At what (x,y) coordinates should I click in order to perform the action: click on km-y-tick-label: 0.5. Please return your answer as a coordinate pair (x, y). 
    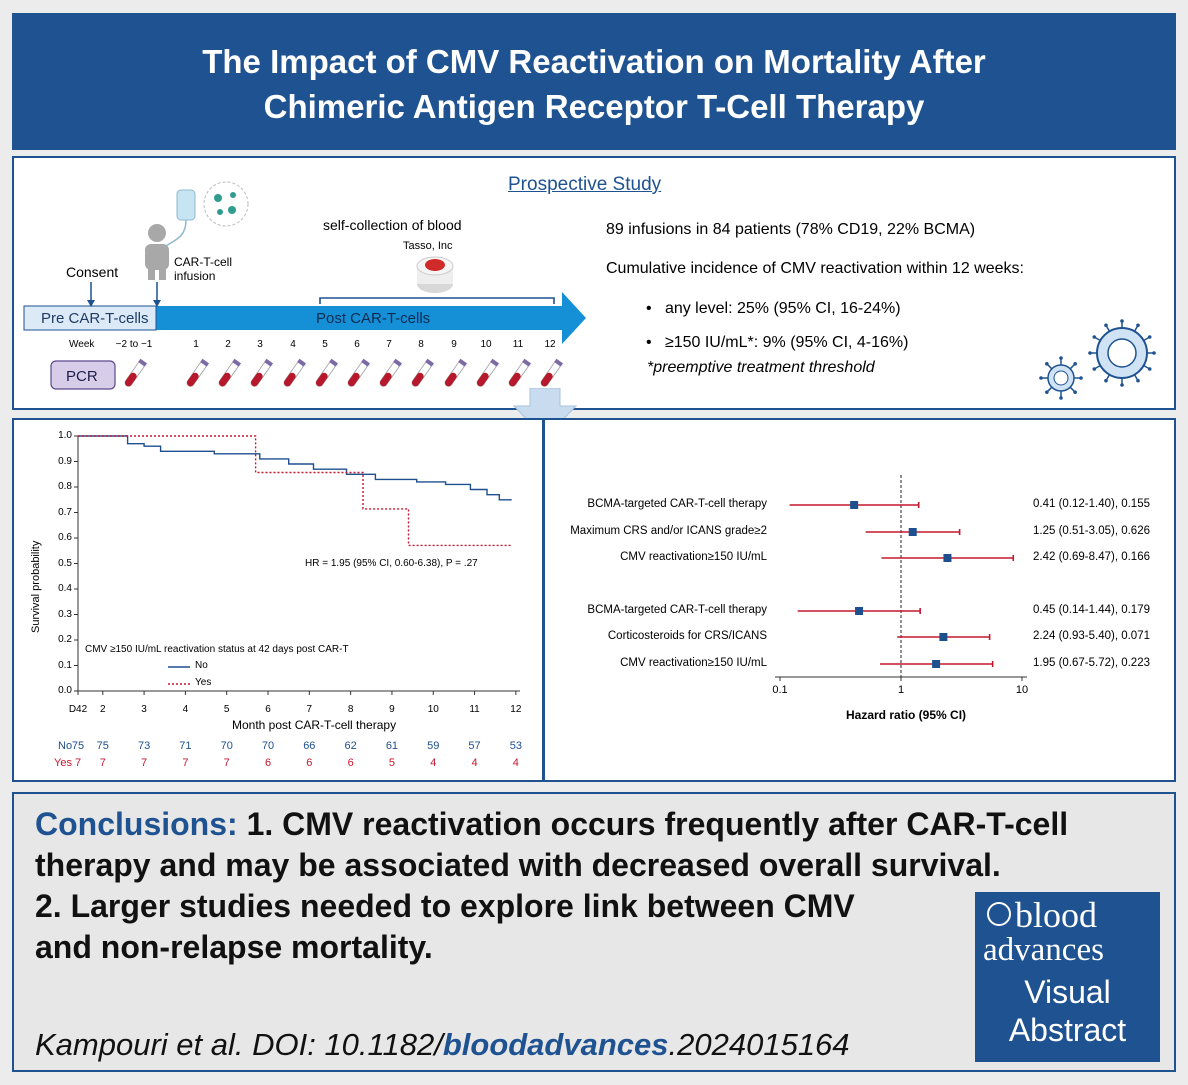
    Looking at the image, I should click on (65, 563).